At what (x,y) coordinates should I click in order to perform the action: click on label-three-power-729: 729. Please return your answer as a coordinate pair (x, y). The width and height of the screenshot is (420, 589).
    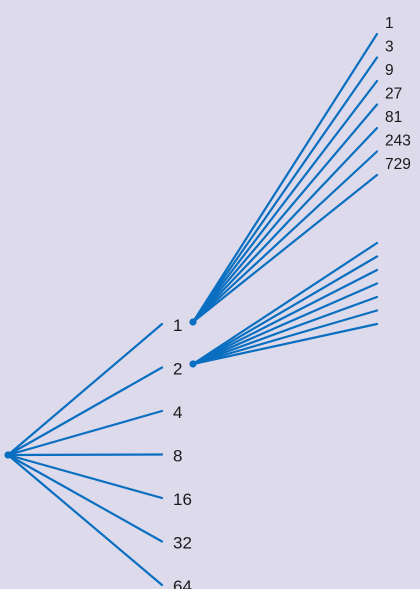
    Looking at the image, I should click on (398, 164).